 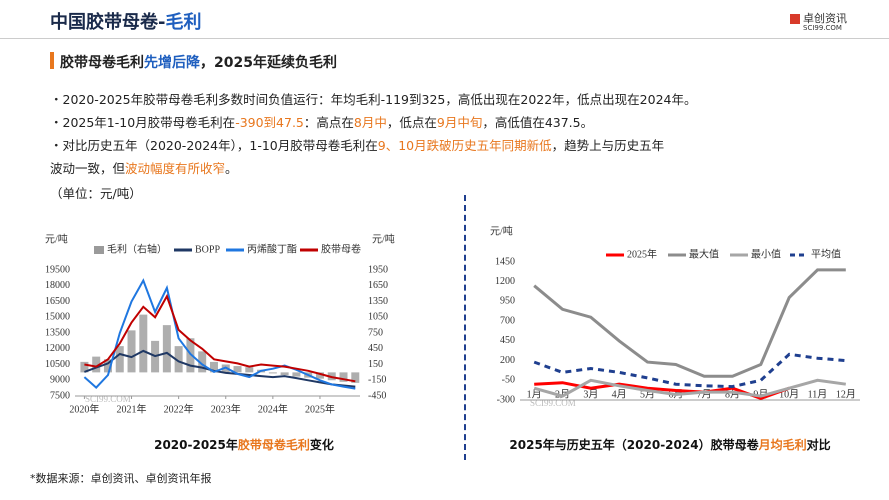 What do you see at coordinates (501, 230) in the screenshot?
I see `y-unit: 元/吨` at bounding box center [501, 230].